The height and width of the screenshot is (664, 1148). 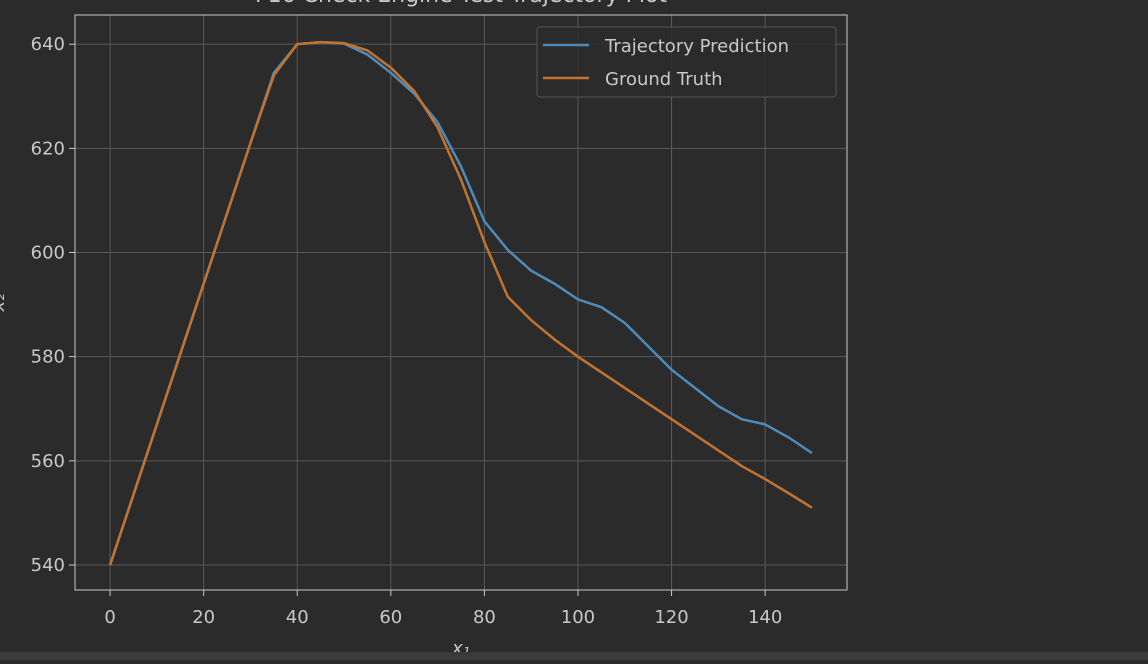 I want to click on y-tick-label: 560, so click(x=48, y=461).